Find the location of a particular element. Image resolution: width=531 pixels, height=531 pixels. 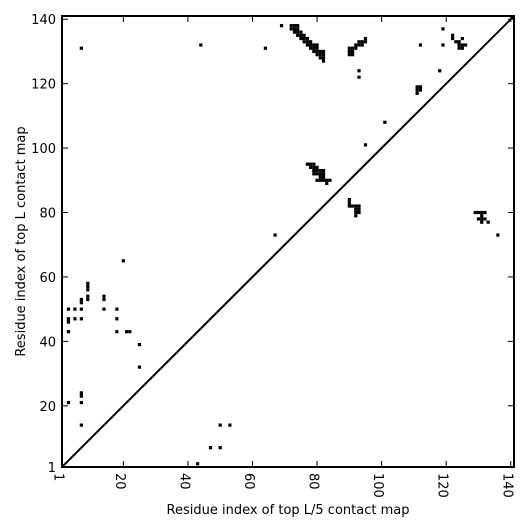

y-tick-label: 1 is located at coordinates (52, 468).